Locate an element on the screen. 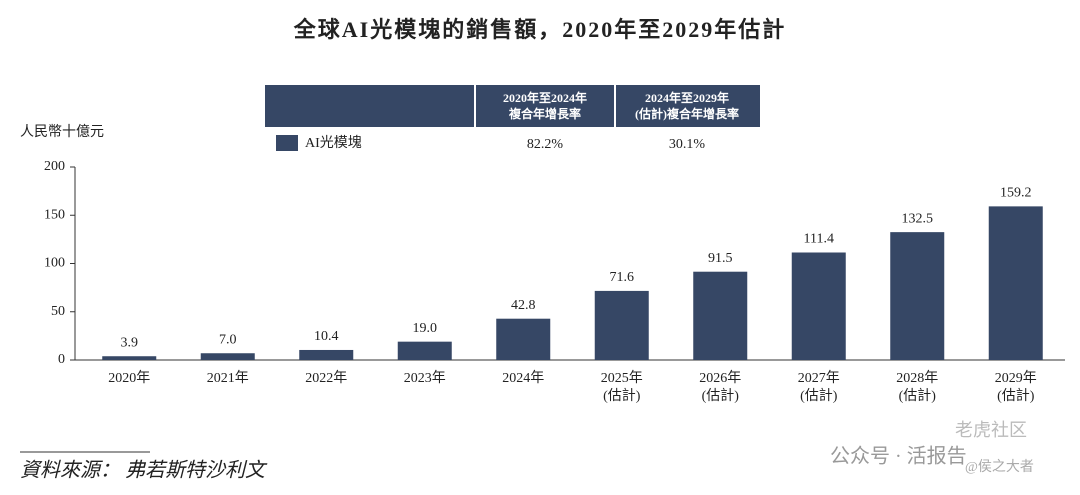  value-label: 19.0 is located at coordinates (425, 328).